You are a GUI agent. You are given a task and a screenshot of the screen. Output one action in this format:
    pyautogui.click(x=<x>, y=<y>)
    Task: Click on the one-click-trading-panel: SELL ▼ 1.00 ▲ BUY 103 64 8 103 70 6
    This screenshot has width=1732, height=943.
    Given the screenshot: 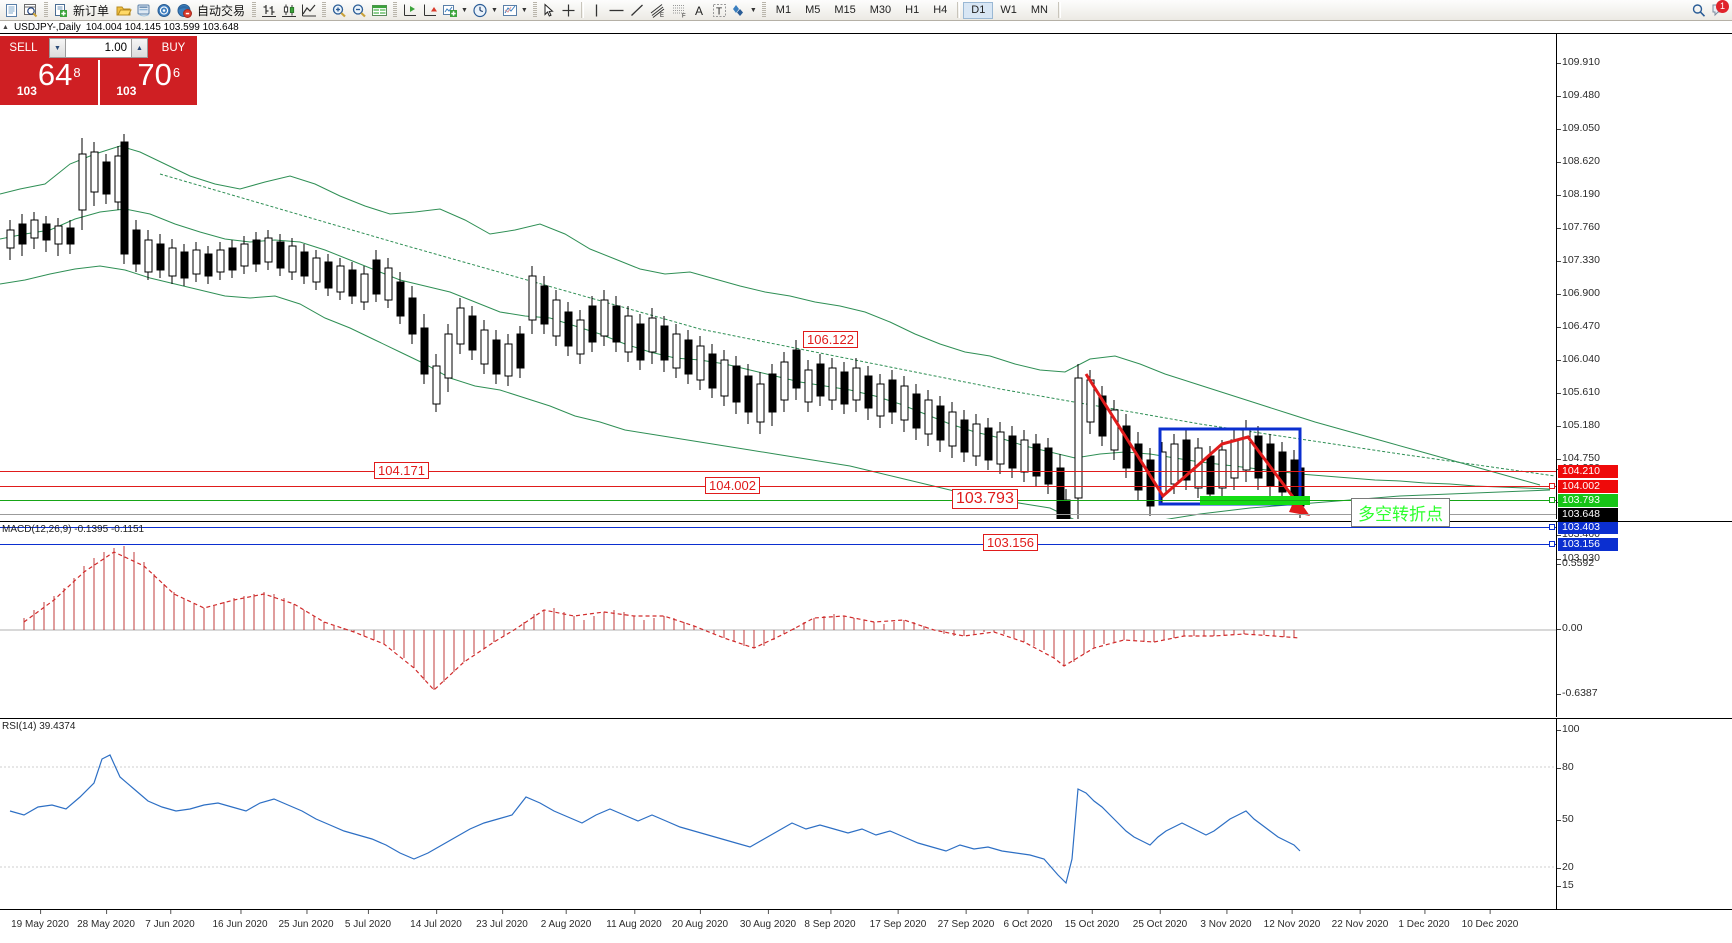 What is the action you would take?
    pyautogui.click(x=98, y=70)
    